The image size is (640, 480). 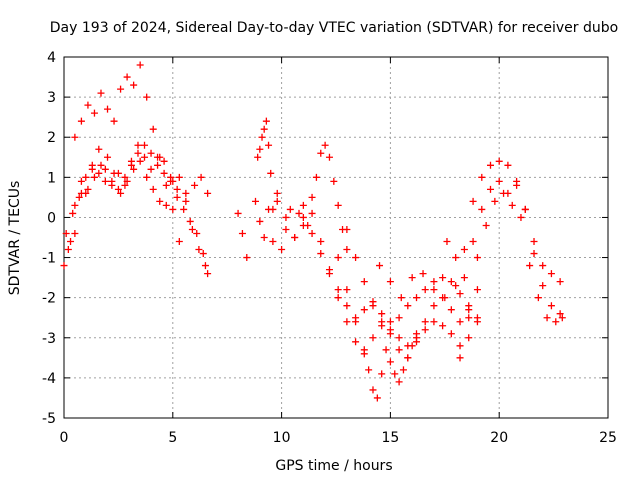 I want to click on x-tick-label: 0, so click(x=64, y=438).